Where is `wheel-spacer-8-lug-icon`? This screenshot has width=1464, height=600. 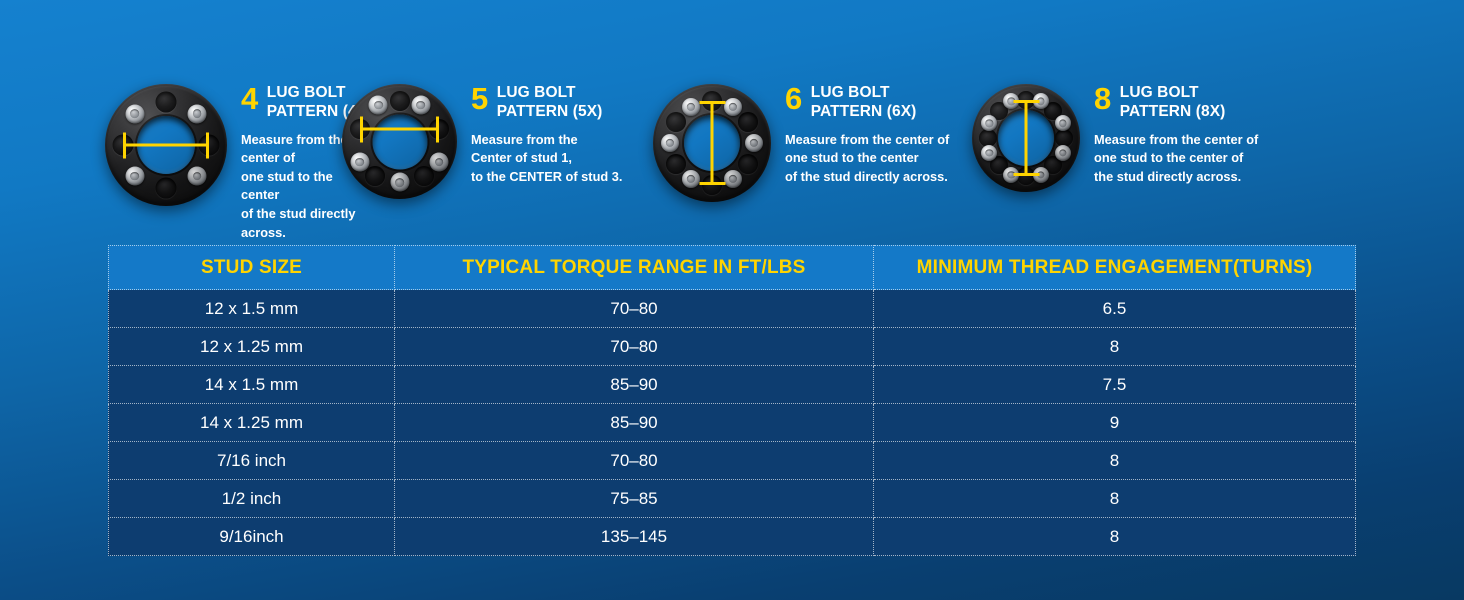 wheel-spacer-8-lug-icon is located at coordinates (1026, 138).